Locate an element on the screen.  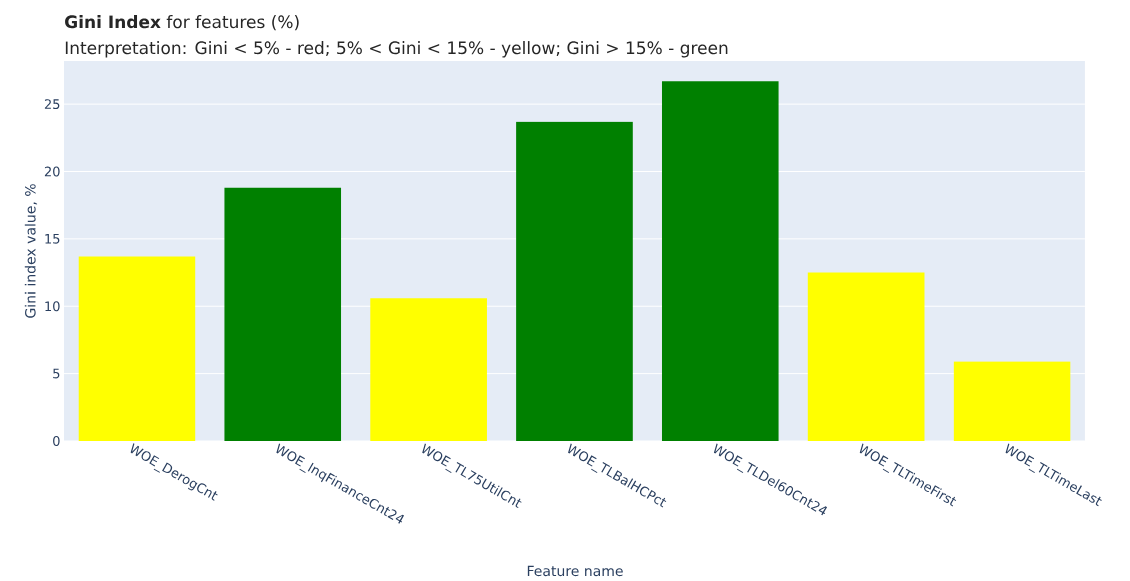
y-tick-label: 15 is located at coordinates (52, 239).